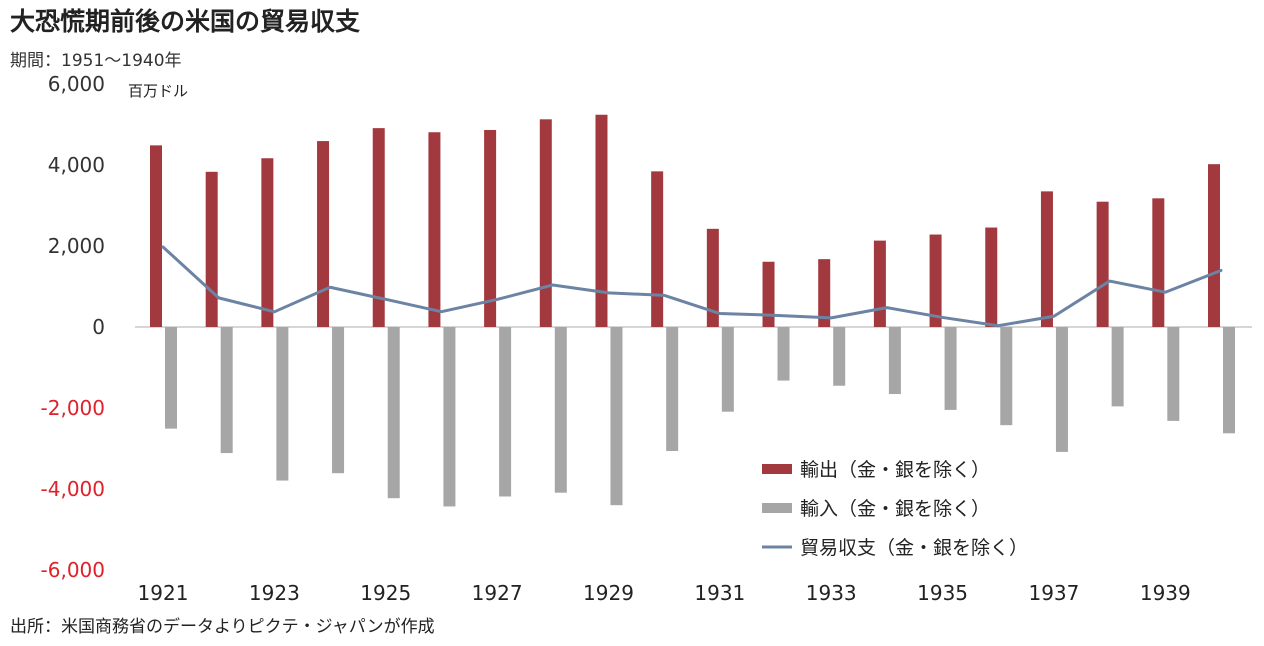 Image resolution: width=1264 pixels, height=646 pixels. What do you see at coordinates (942, 593) in the screenshot?
I see `x-tick-label: 1935` at bounding box center [942, 593].